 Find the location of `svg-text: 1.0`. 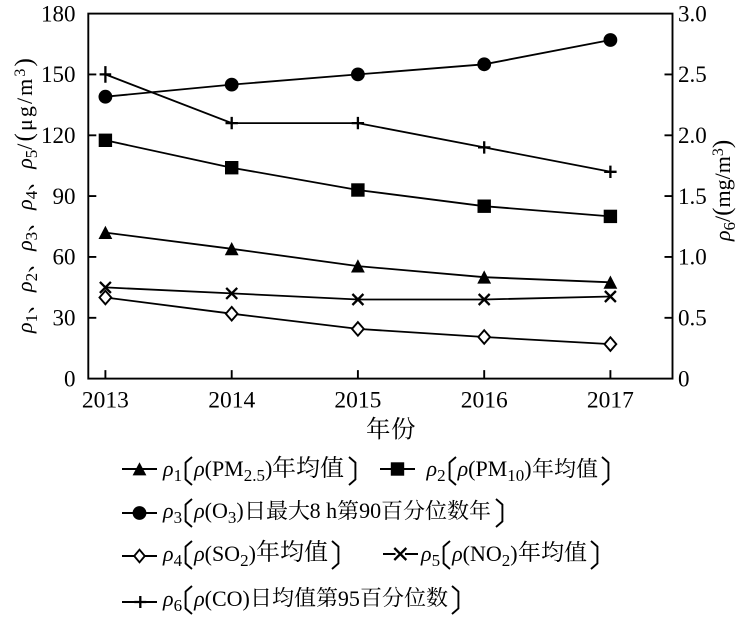

svg-text: 1.0 is located at coordinates (692, 257).